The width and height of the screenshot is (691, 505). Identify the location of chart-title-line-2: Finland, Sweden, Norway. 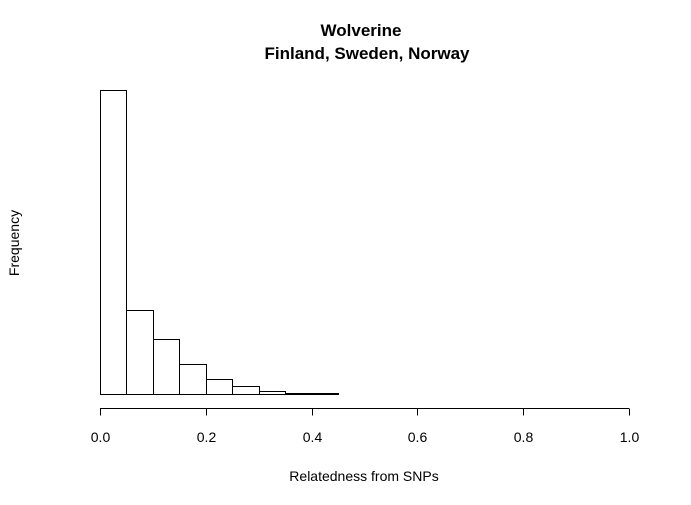
(368, 53).